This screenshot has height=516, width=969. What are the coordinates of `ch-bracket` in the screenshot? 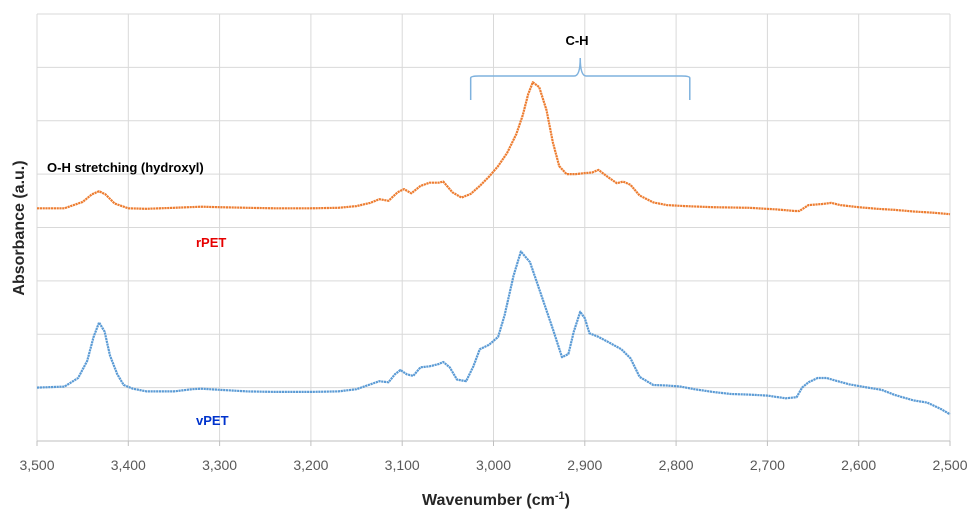 It's located at (580, 78).